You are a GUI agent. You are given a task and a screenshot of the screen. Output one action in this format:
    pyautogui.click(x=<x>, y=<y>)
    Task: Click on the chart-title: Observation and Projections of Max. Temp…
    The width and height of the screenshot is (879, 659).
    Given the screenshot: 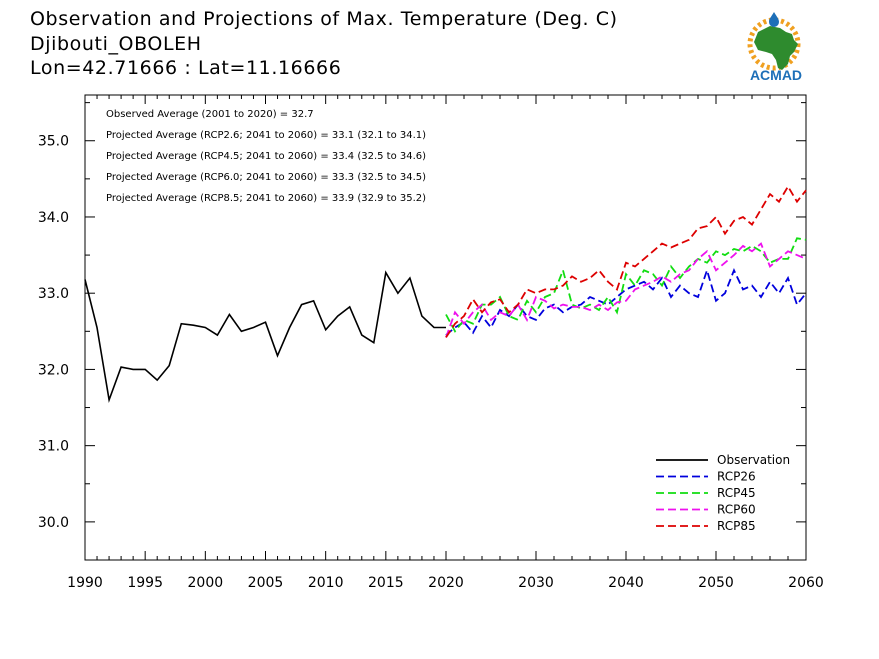 What is the action you would take?
    pyautogui.click(x=324, y=19)
    